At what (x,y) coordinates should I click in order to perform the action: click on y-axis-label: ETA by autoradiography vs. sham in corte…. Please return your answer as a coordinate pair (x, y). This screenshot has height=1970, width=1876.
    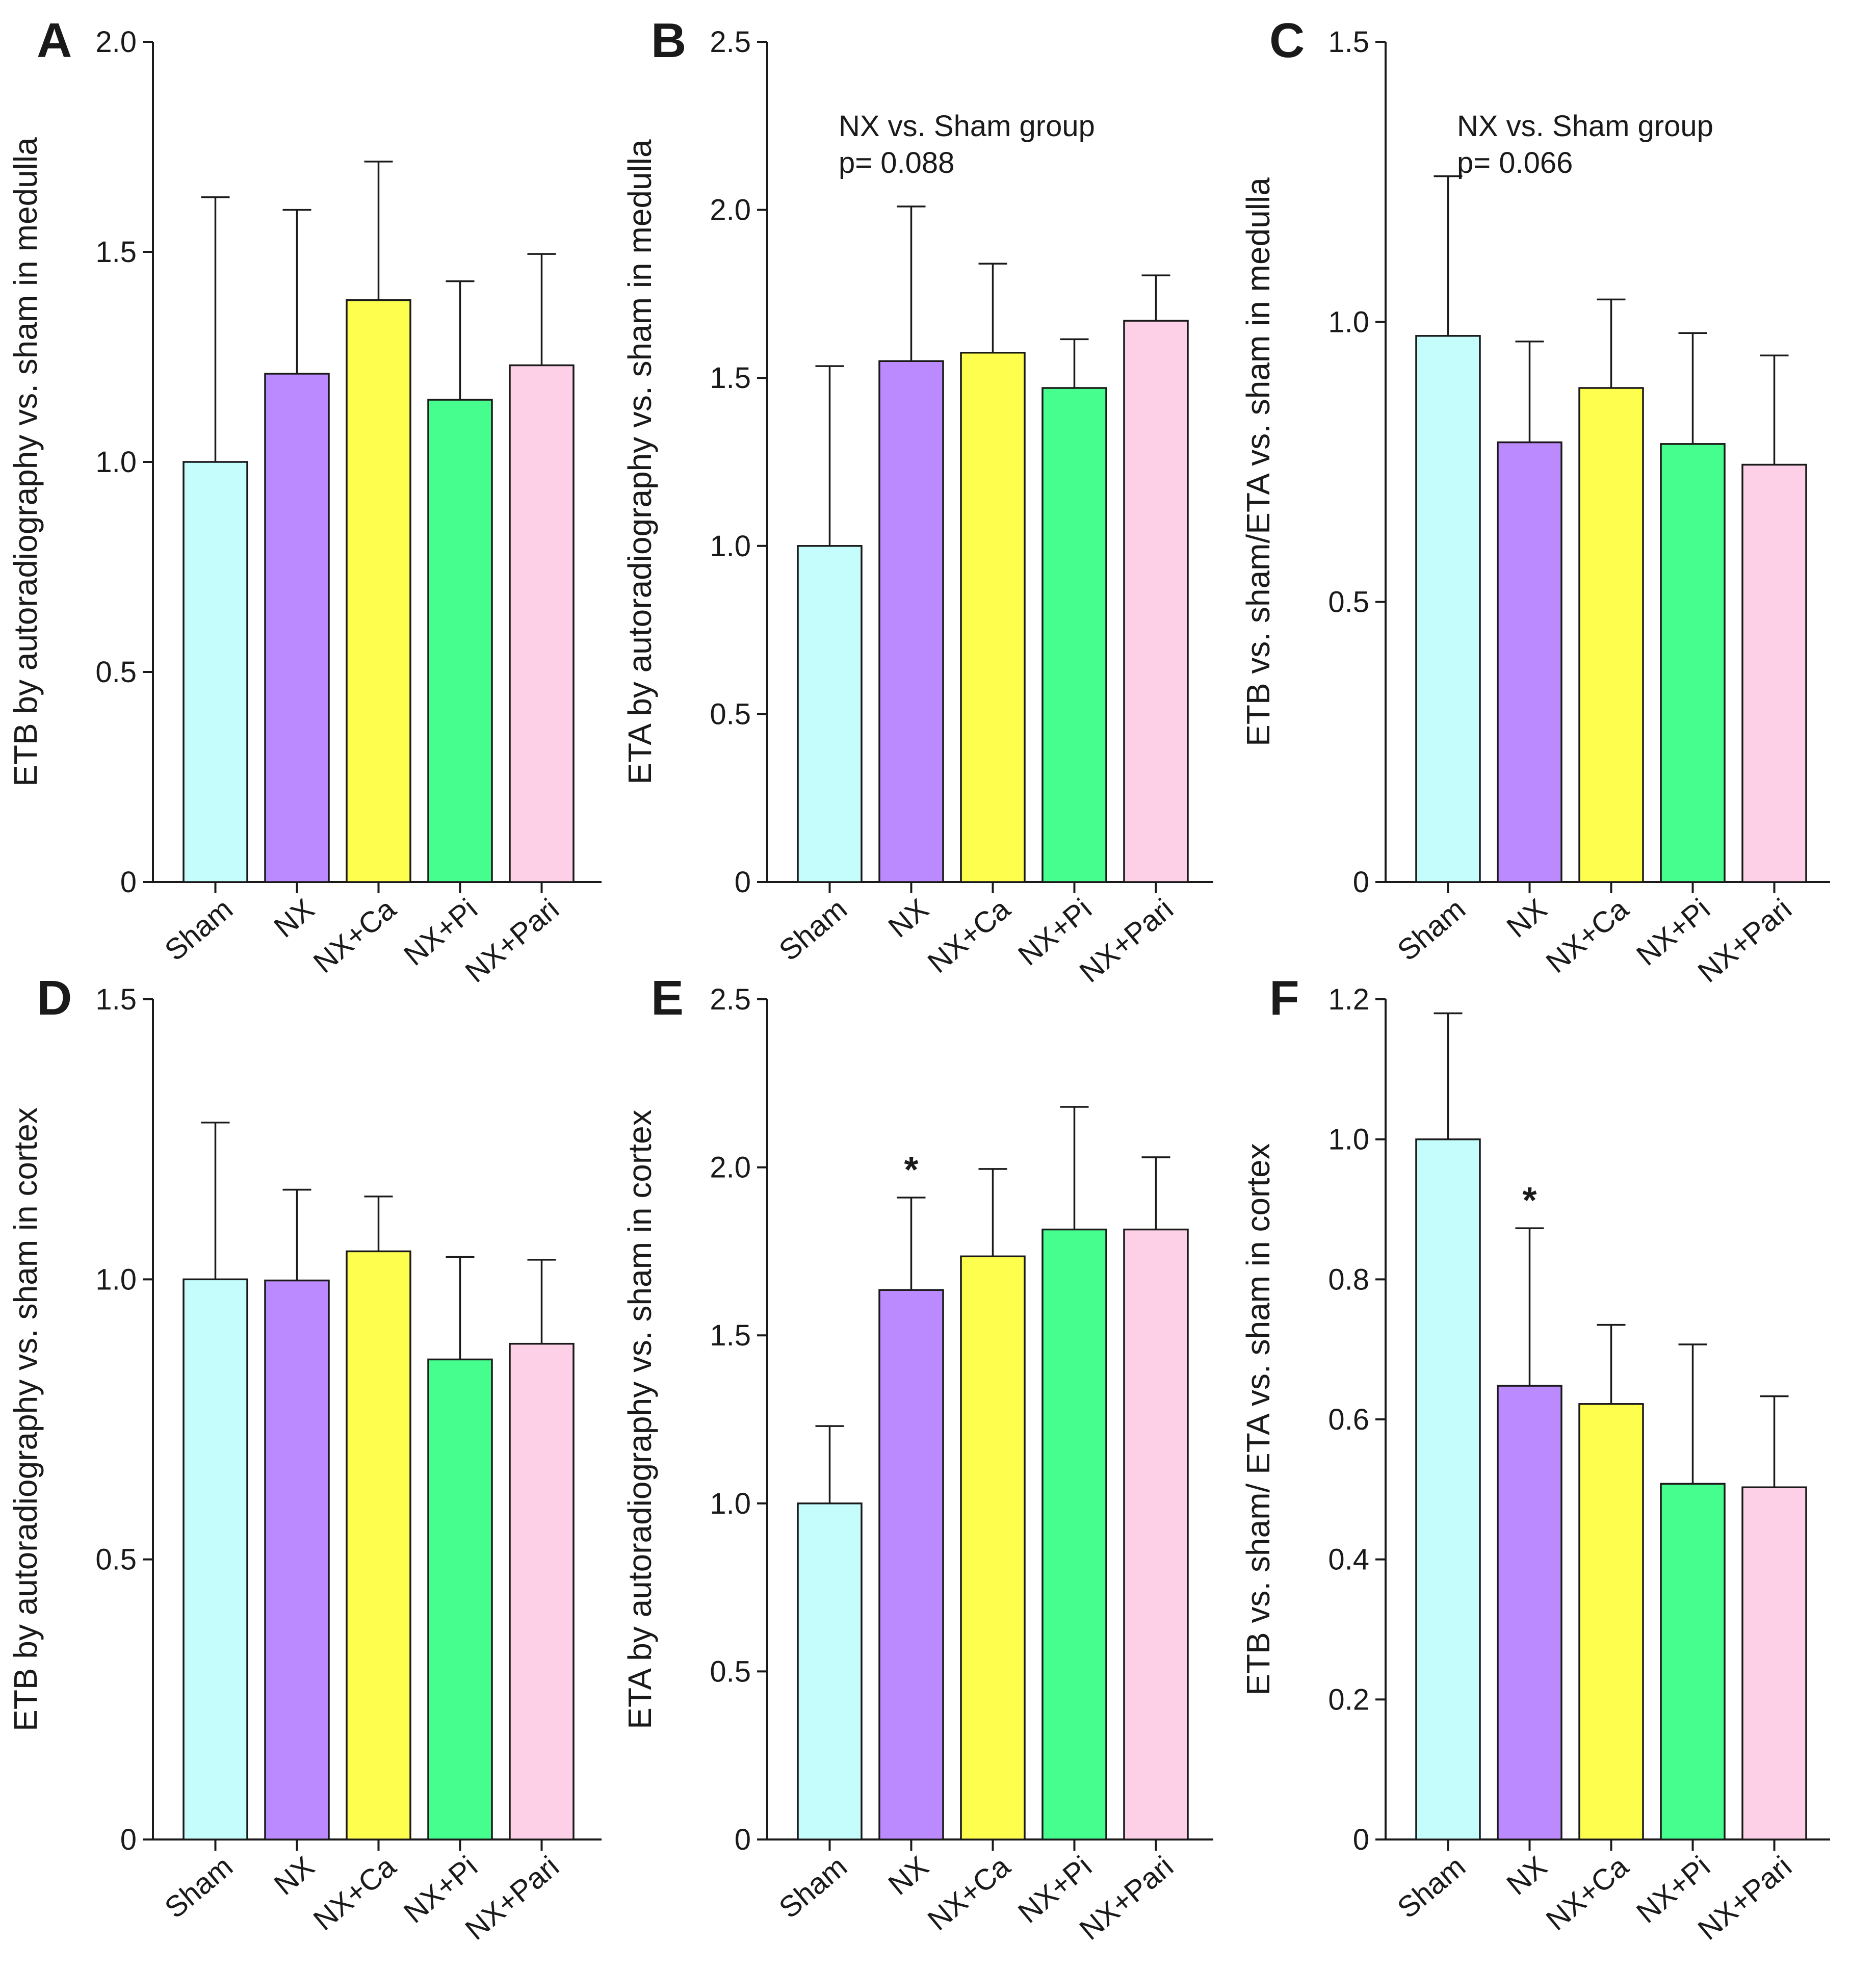
    Looking at the image, I should click on (639, 1419).